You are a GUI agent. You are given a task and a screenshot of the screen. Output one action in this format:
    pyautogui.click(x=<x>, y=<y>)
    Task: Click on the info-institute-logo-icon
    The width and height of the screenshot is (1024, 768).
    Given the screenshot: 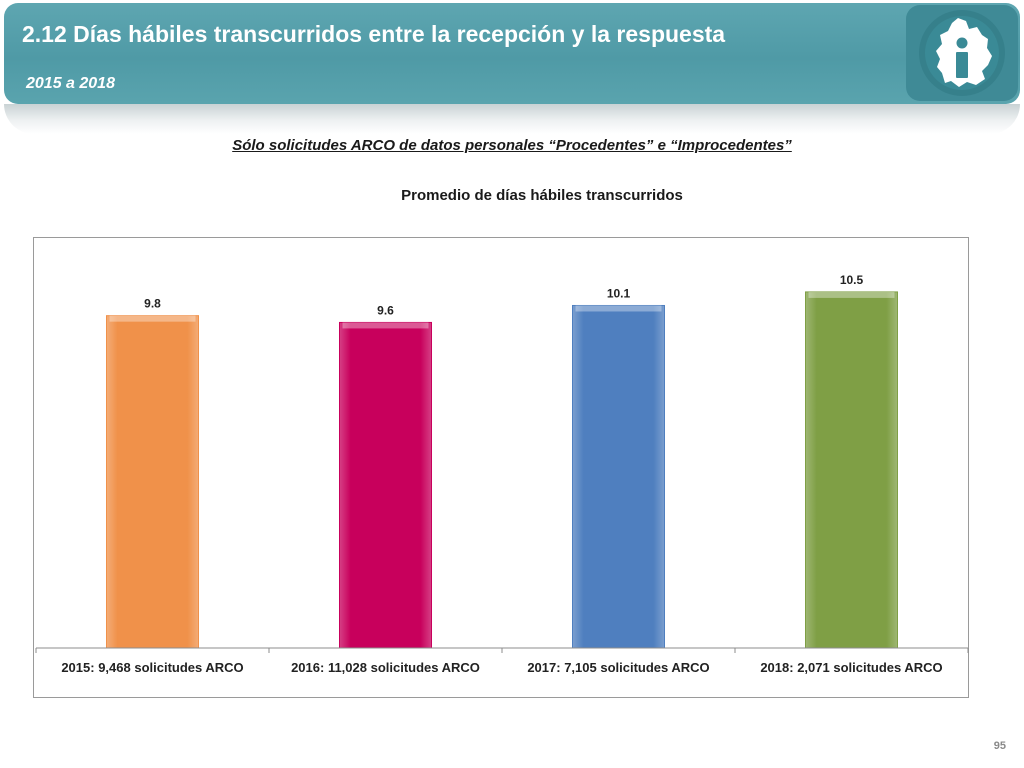 What is the action you would take?
    pyautogui.click(x=962, y=53)
    